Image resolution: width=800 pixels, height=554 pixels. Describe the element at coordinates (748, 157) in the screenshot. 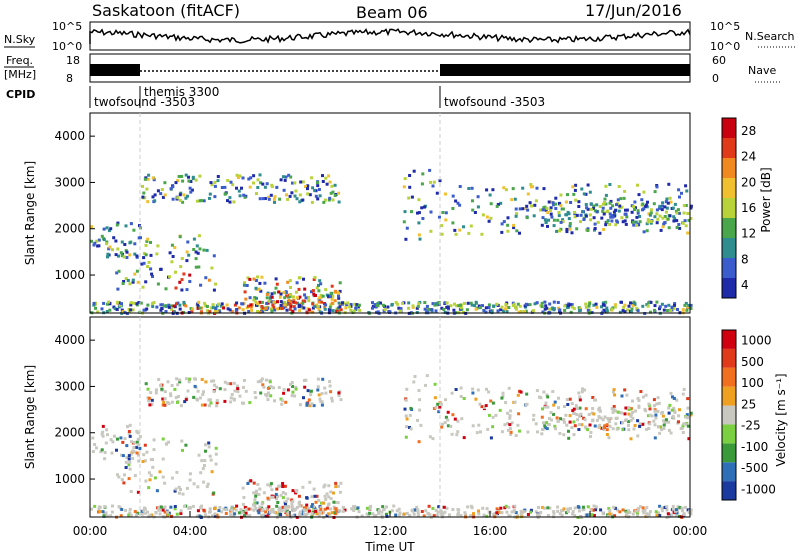

I see `power-colorbar-tick-1: 24` at that location.